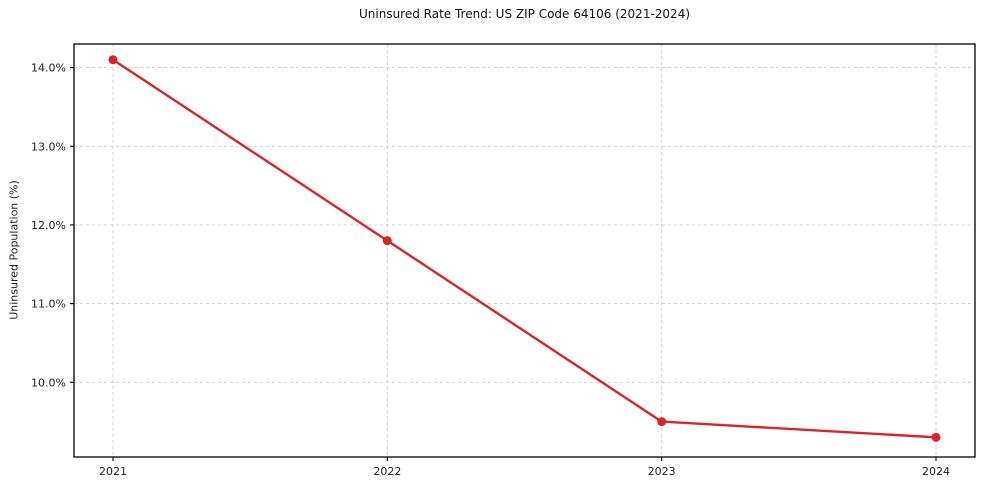 The width and height of the screenshot is (989, 490). I want to click on y-tick-label: 14.0%, so click(48, 68).